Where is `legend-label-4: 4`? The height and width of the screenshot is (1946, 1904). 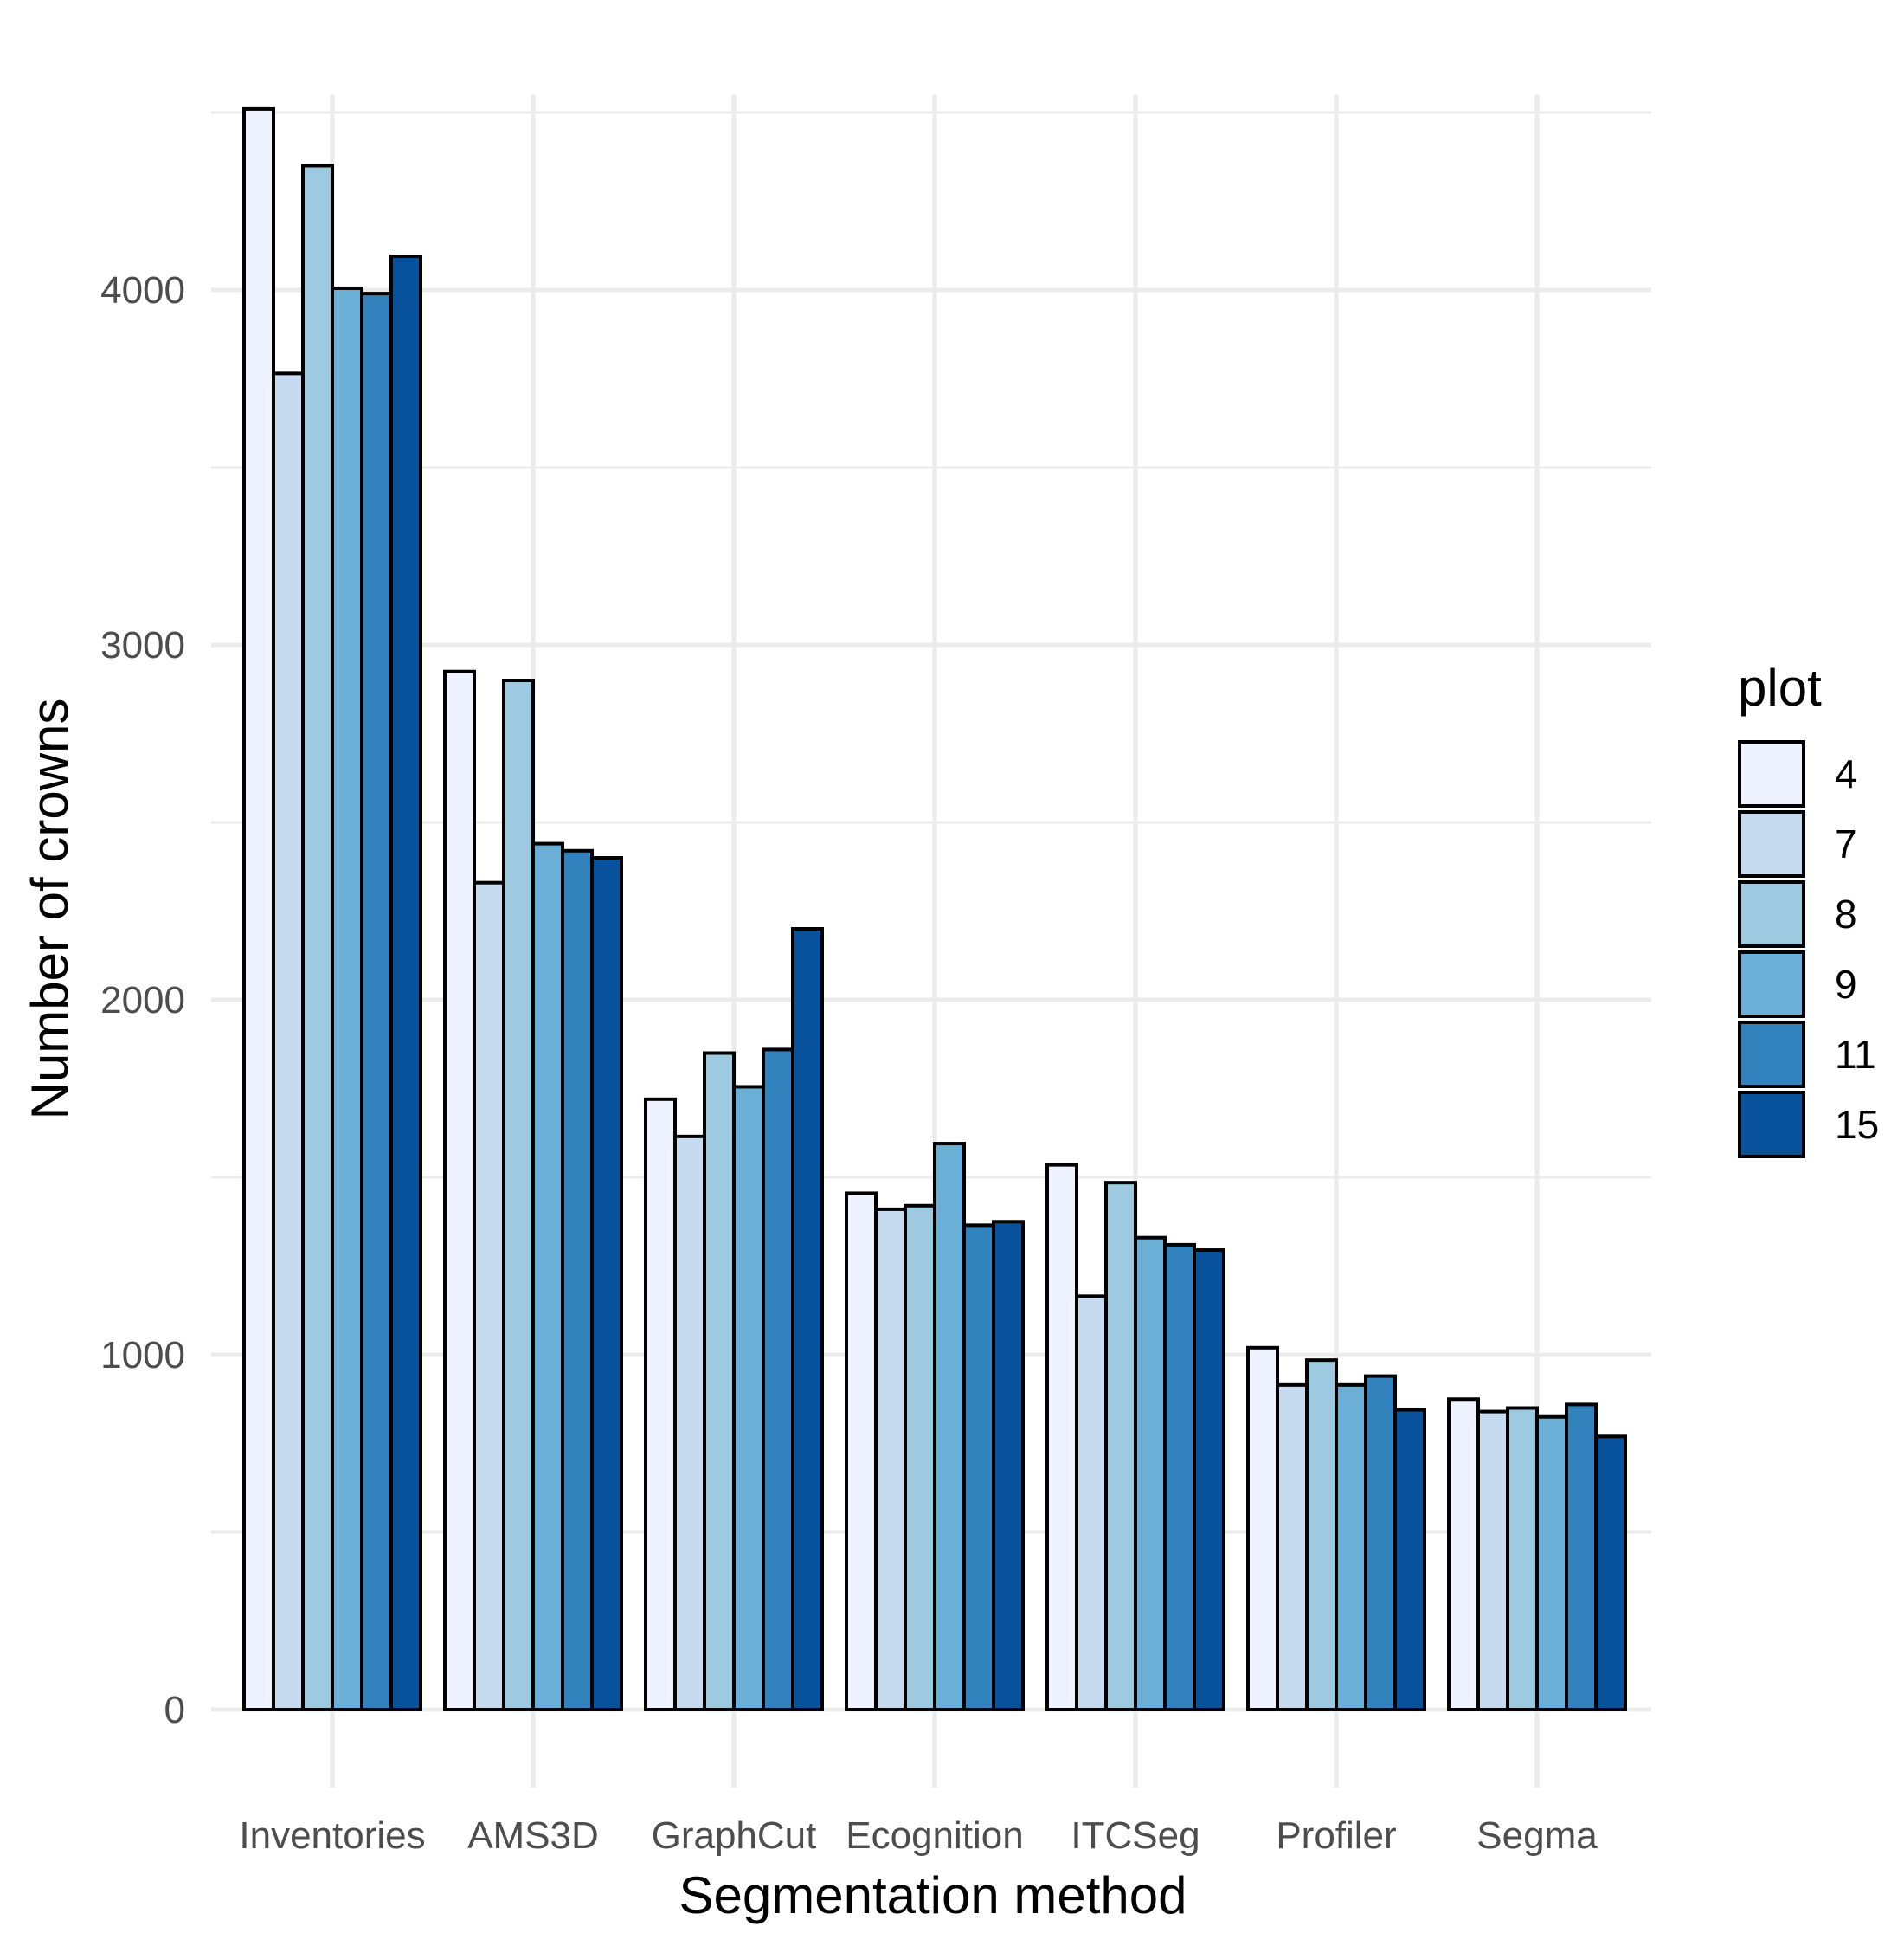 legend-label-4: 4 is located at coordinates (1846, 773).